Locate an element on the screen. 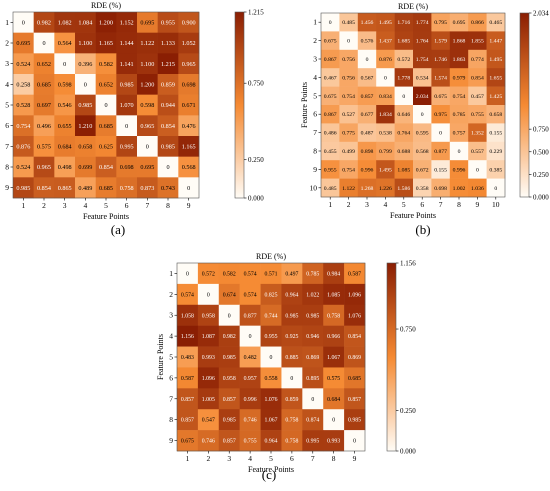 The width and height of the screenshot is (550, 491). plot-frame is located at coordinates (413, 105).